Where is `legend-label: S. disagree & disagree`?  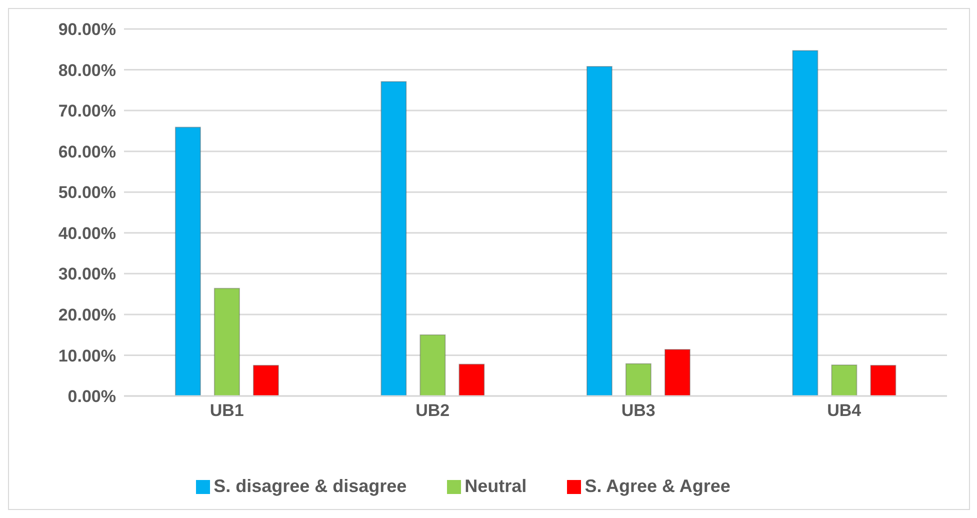
legend-label: S. disagree & disagree is located at coordinates (310, 486).